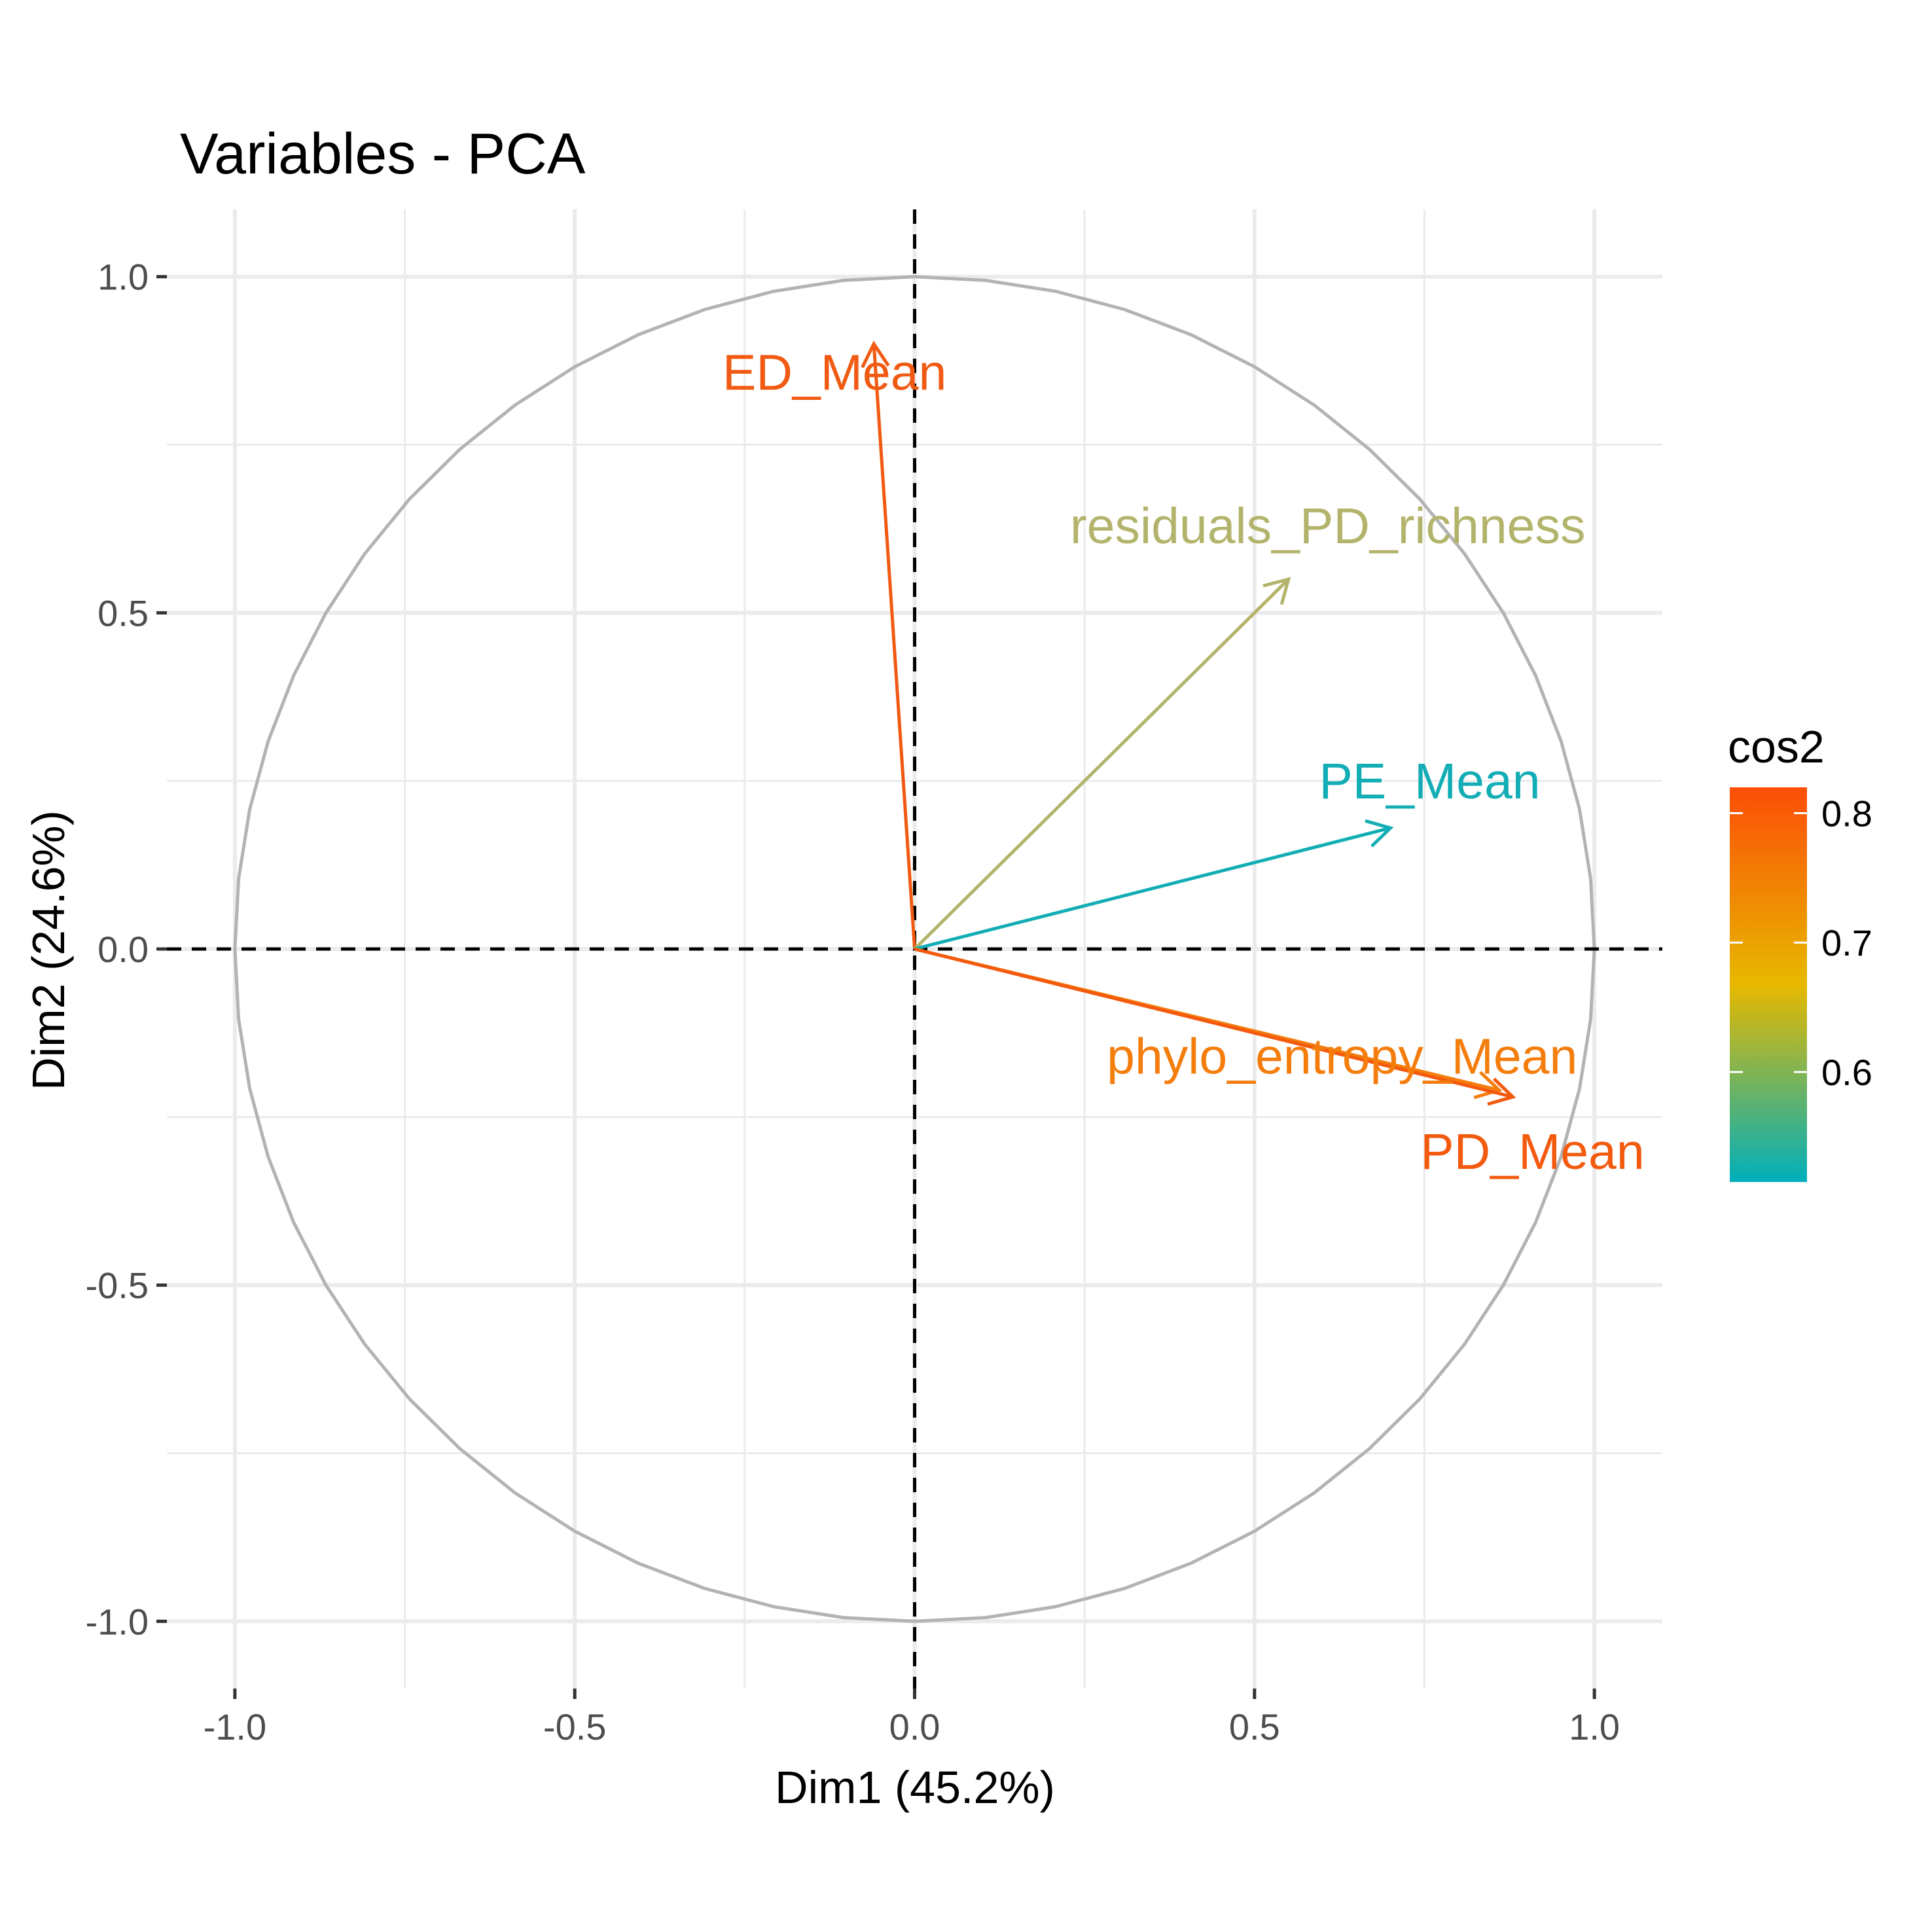 The height and width of the screenshot is (1932, 1932). I want to click on legend-tick-label: 0.8, so click(1846, 813).